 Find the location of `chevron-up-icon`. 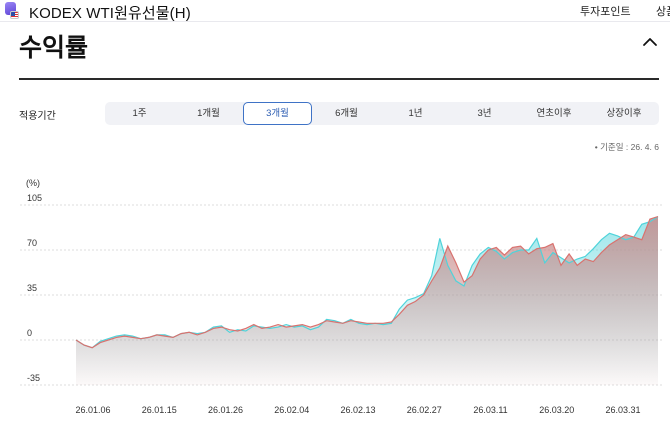

chevron-up-icon is located at coordinates (650, 42).